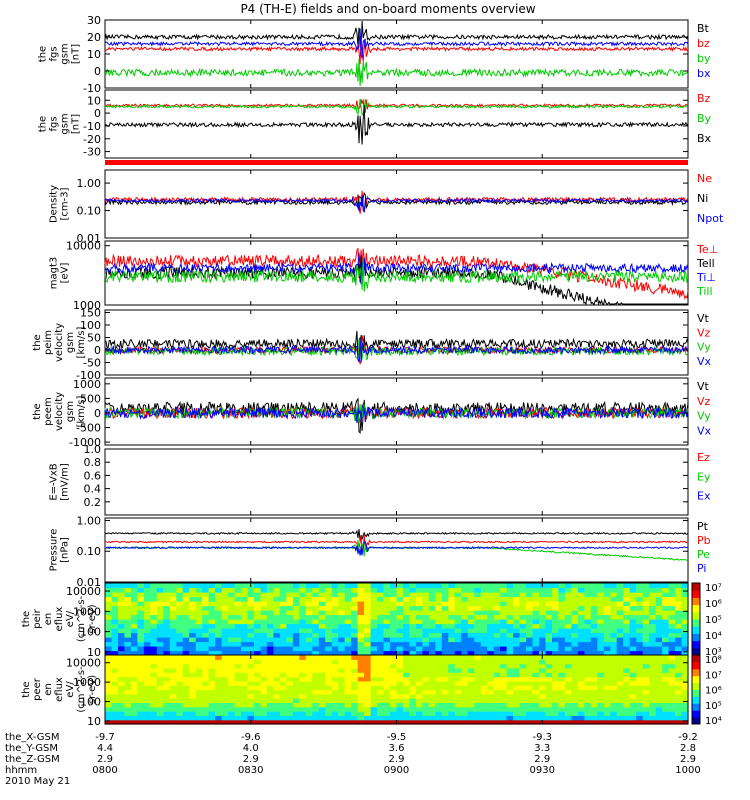 The image size is (750, 800). Describe the element at coordinates (713, 675) in the screenshot. I see `colorbar-tick-label: 10⁷` at that location.